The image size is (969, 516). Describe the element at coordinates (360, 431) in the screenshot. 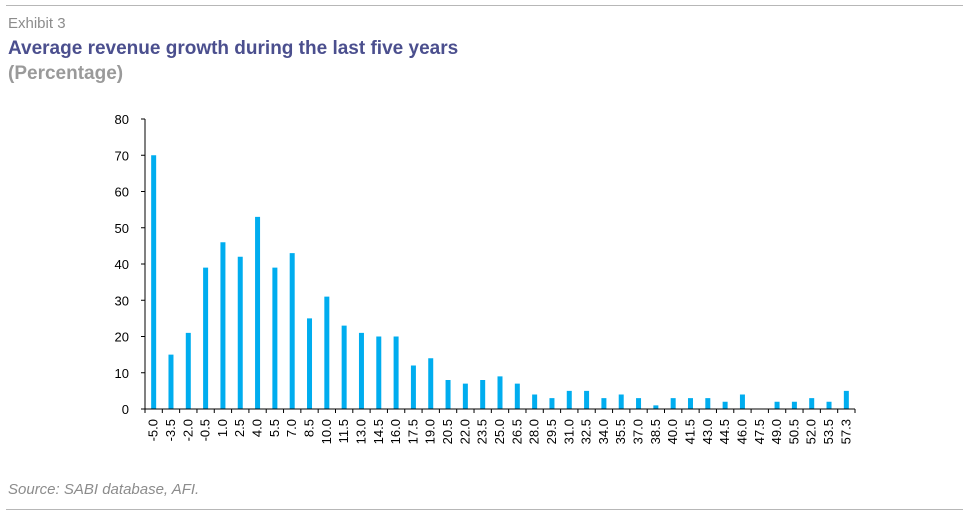

I see `x-tick-label: 13.0` at that location.